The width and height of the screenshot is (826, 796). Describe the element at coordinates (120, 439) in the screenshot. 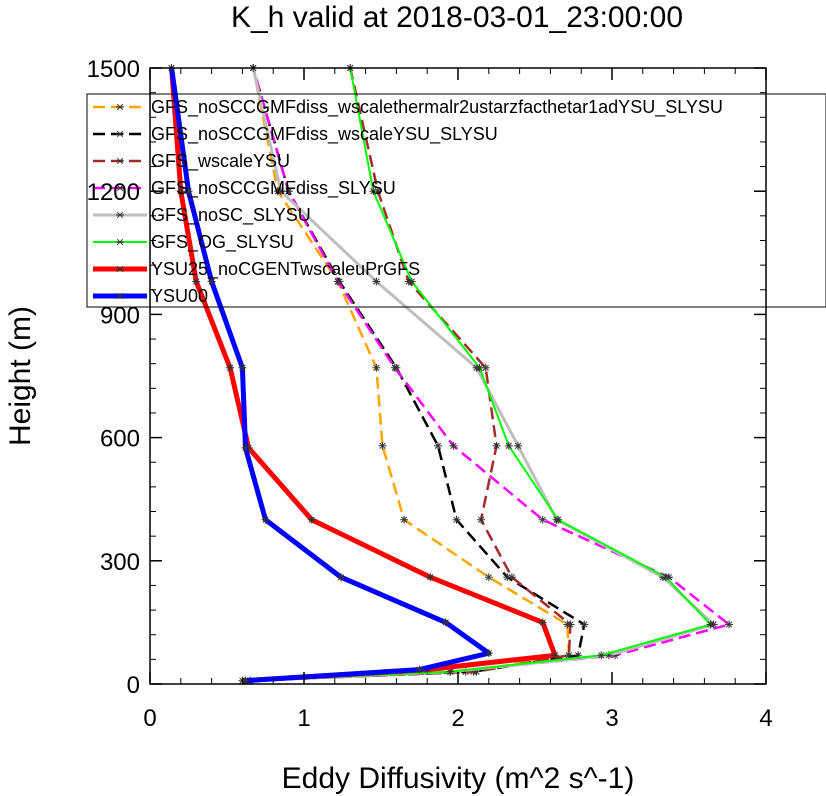

I see `y-tick-label: 600` at that location.